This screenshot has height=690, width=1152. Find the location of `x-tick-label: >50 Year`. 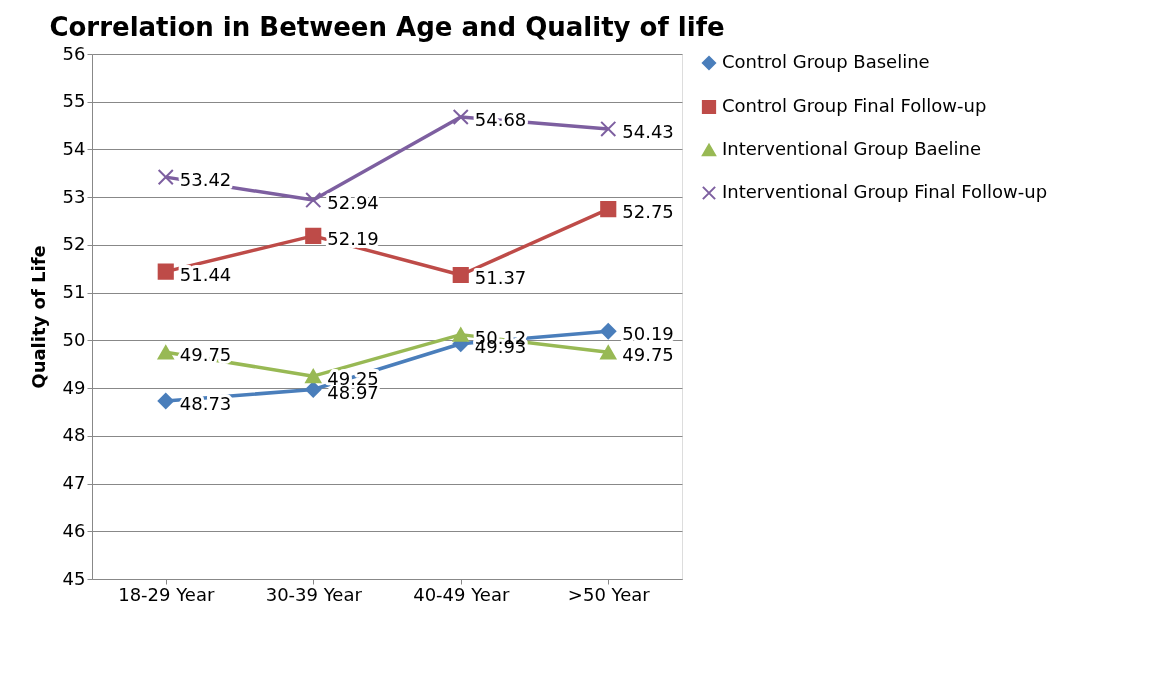

x-tick-label: >50 Year is located at coordinates (609, 594).